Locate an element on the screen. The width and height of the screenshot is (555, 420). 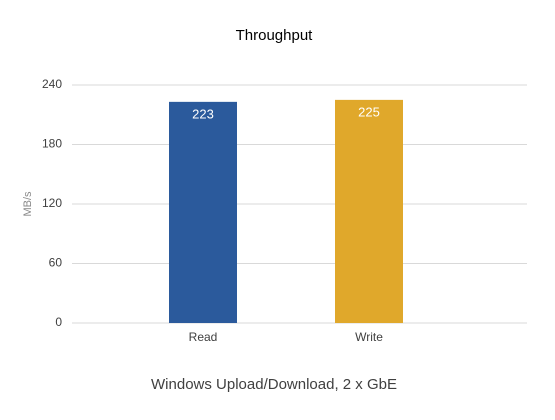
x-tick-label: Write is located at coordinates (369, 337).